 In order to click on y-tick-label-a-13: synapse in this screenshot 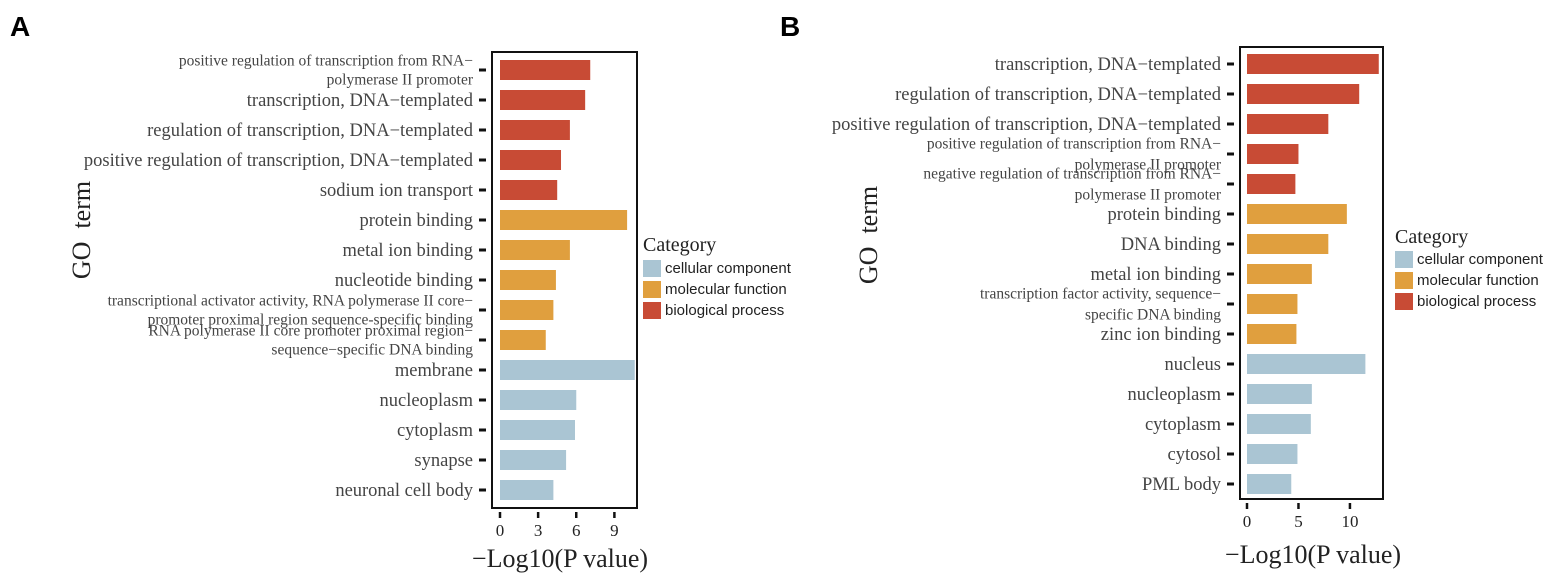, I will do `click(443, 461)`.